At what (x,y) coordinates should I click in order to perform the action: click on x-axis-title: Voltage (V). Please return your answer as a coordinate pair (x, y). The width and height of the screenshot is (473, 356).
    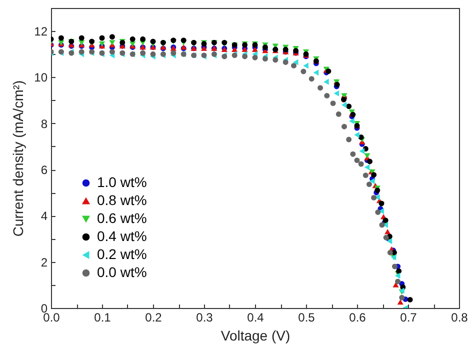
    Looking at the image, I should click on (255, 336).